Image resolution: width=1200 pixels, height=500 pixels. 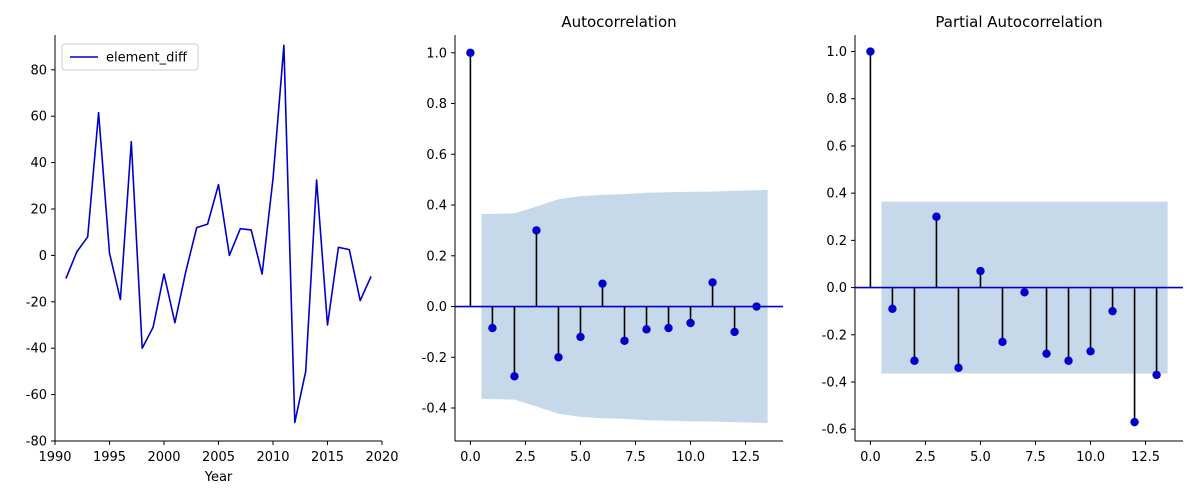 What do you see at coordinates (327, 457) in the screenshot?
I see `x-tick-label: 2015` at bounding box center [327, 457].